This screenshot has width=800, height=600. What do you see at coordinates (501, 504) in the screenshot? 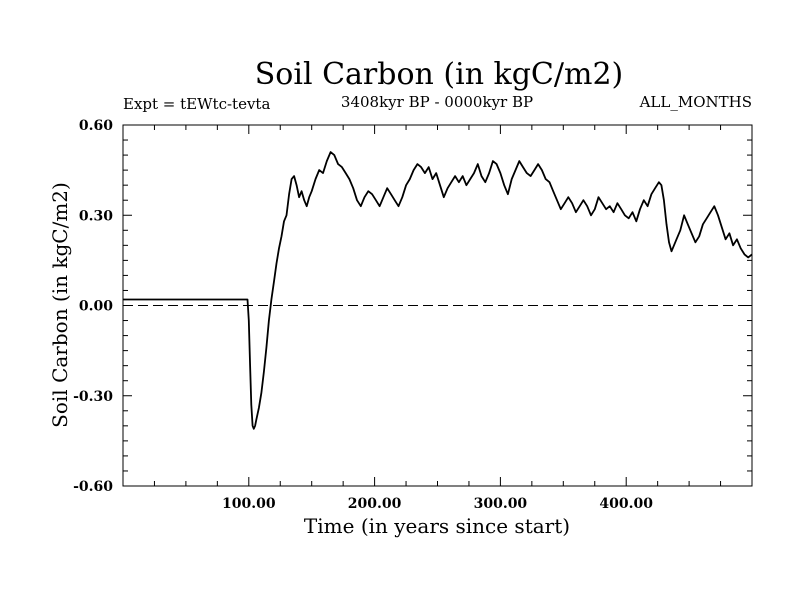
I see `x-tick-label: 300.00` at bounding box center [501, 504].